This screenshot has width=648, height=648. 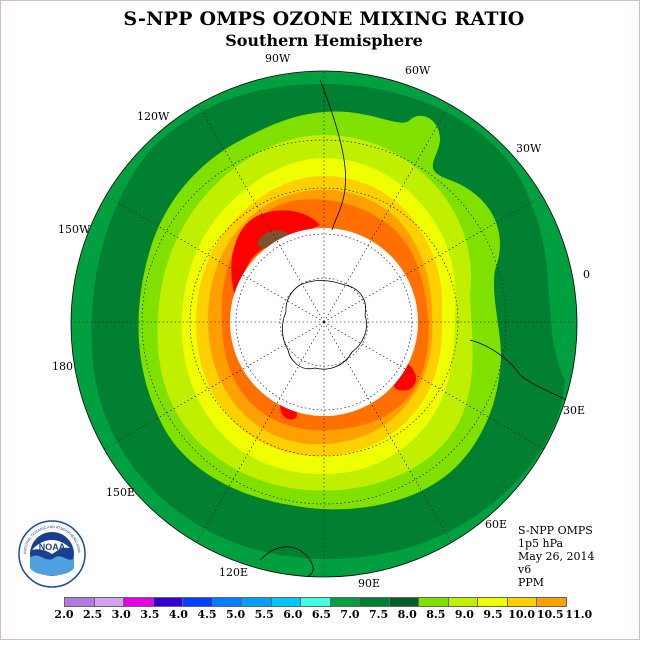 I want to click on lon-label-60w: 60W, so click(x=418, y=70).